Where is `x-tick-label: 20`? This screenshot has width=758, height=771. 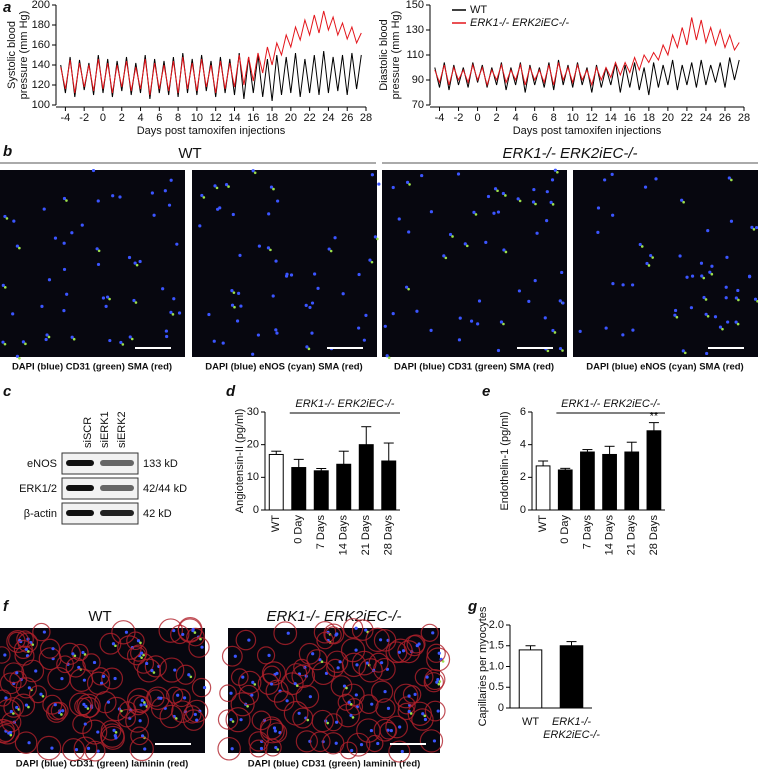
x-tick-label: 20 is located at coordinates (291, 118).